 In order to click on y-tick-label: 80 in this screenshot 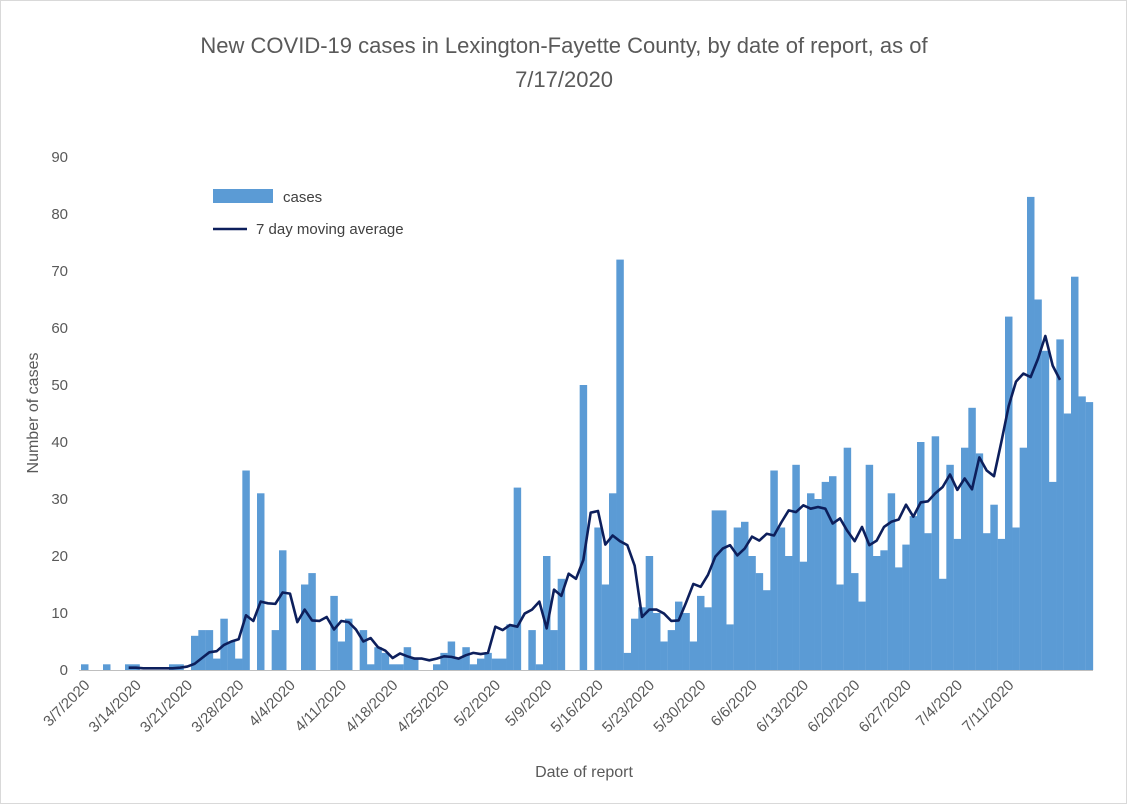, I will do `click(59, 214)`.